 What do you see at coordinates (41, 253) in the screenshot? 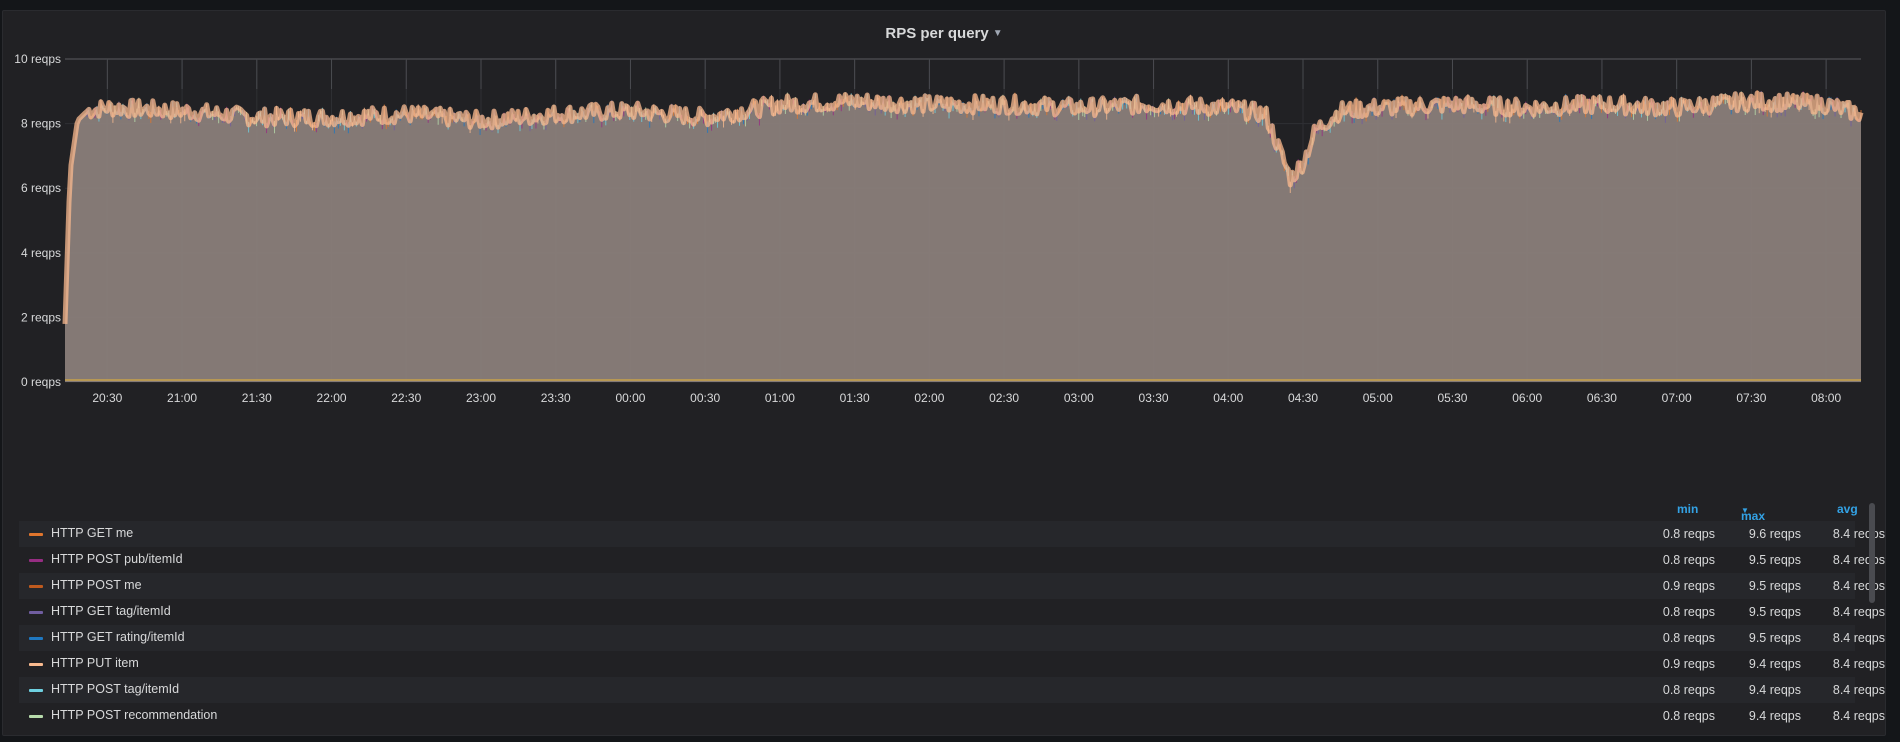
I see `y-tick-label: 4 reqps` at bounding box center [41, 253].